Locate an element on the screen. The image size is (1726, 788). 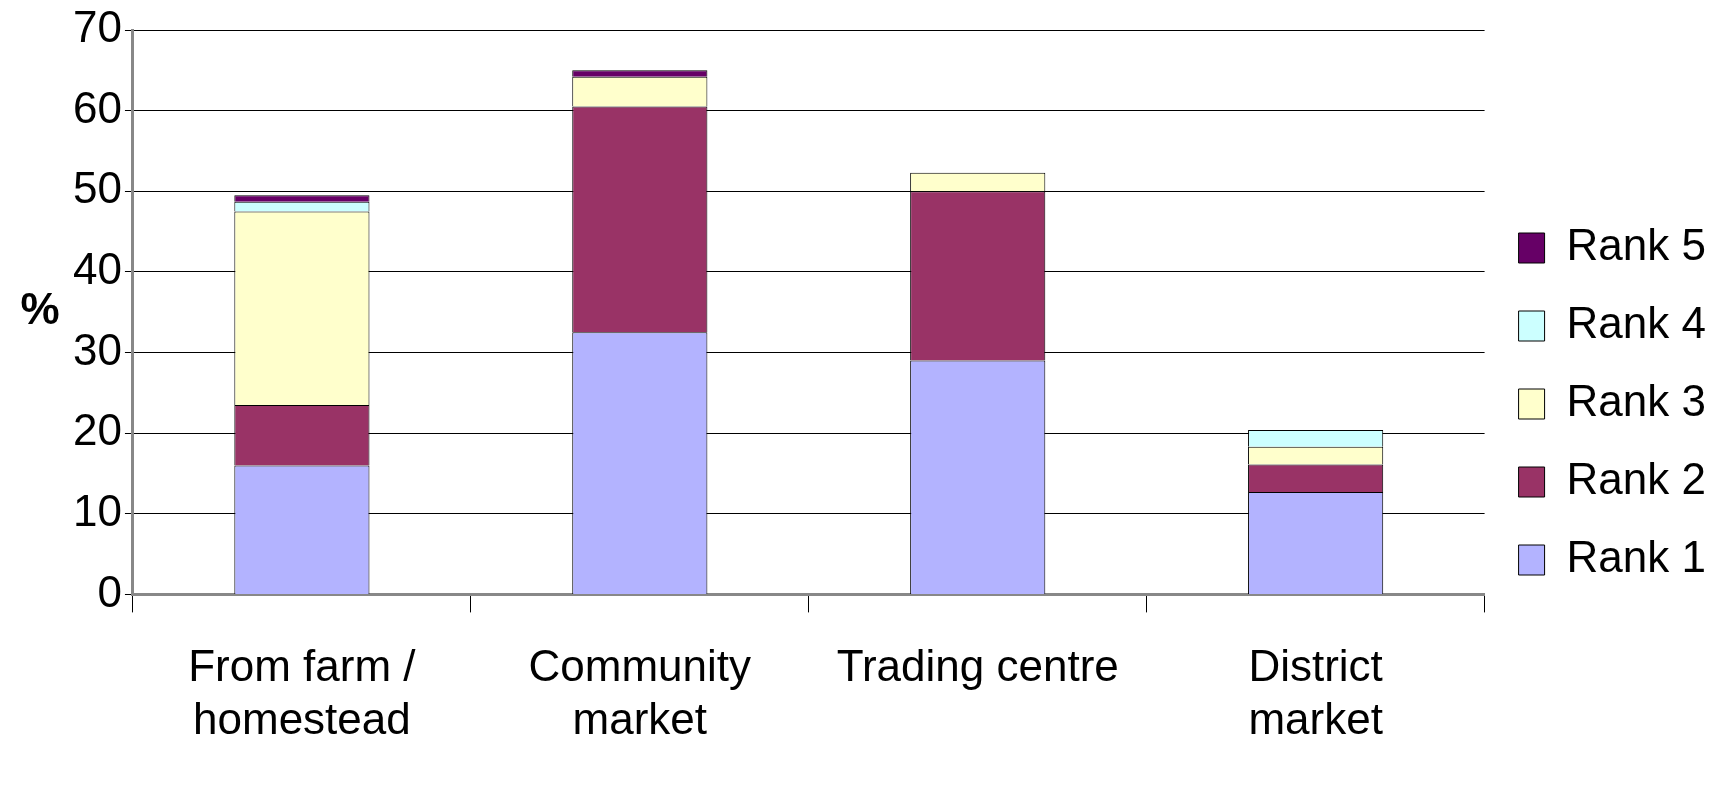
x-tick-label: Community market is located at coordinates (640, 691).